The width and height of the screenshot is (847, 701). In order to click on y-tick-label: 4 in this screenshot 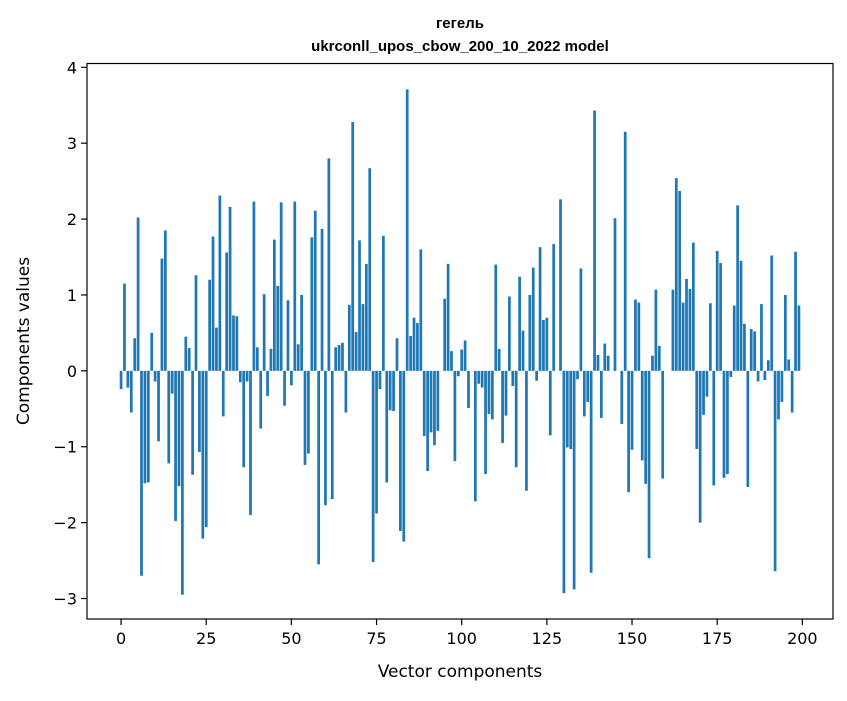, I will do `click(72, 67)`.